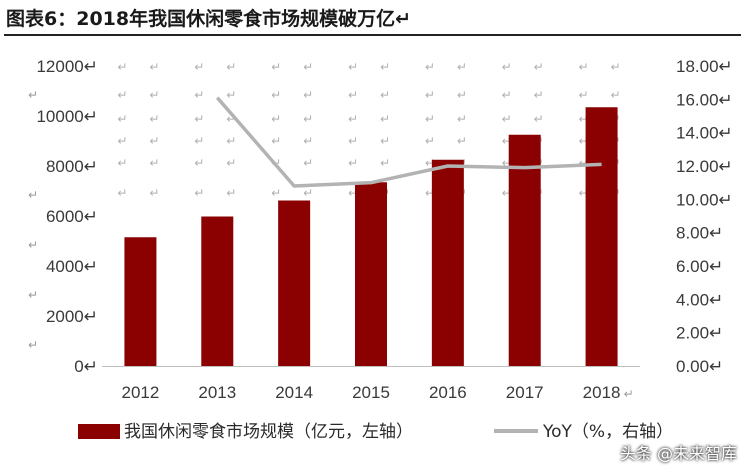 The width and height of the screenshot is (745, 474). What do you see at coordinates (372, 35) in the screenshot?
I see `title-divider` at bounding box center [372, 35].